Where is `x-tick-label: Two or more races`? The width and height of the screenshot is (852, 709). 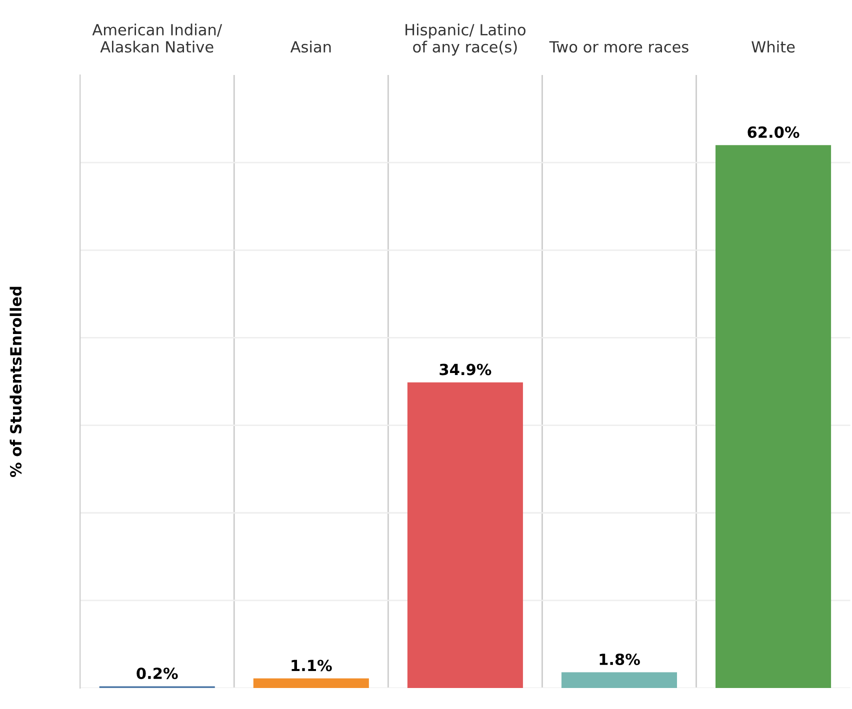
x-tick-label: Two or more races is located at coordinates (618, 47).